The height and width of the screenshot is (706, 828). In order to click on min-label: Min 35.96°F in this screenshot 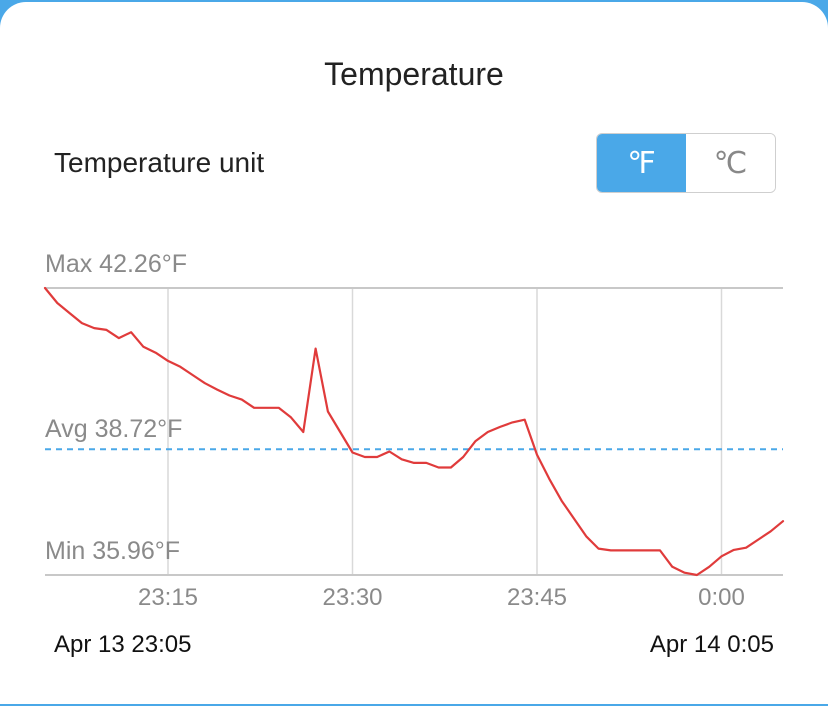, I will do `click(112, 551)`.